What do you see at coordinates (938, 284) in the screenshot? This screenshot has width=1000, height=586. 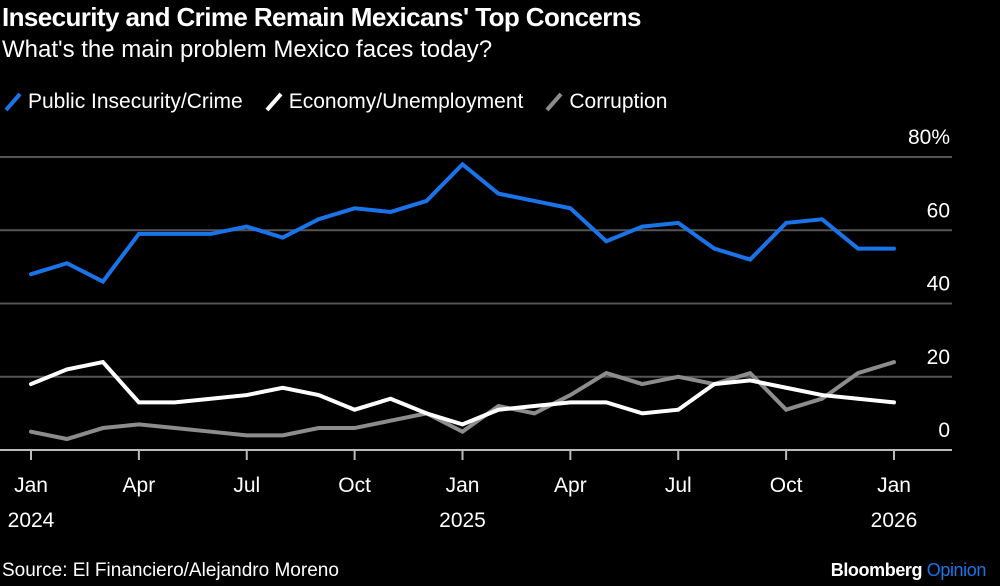 I see `y-tick-label: 40` at bounding box center [938, 284].